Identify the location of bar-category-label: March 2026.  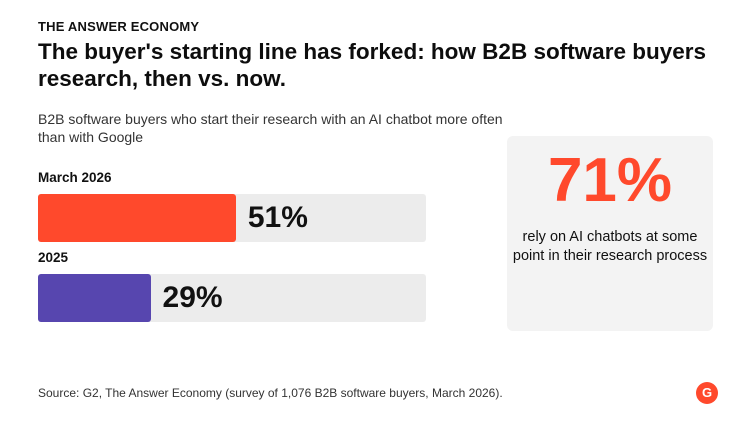
(75, 177).